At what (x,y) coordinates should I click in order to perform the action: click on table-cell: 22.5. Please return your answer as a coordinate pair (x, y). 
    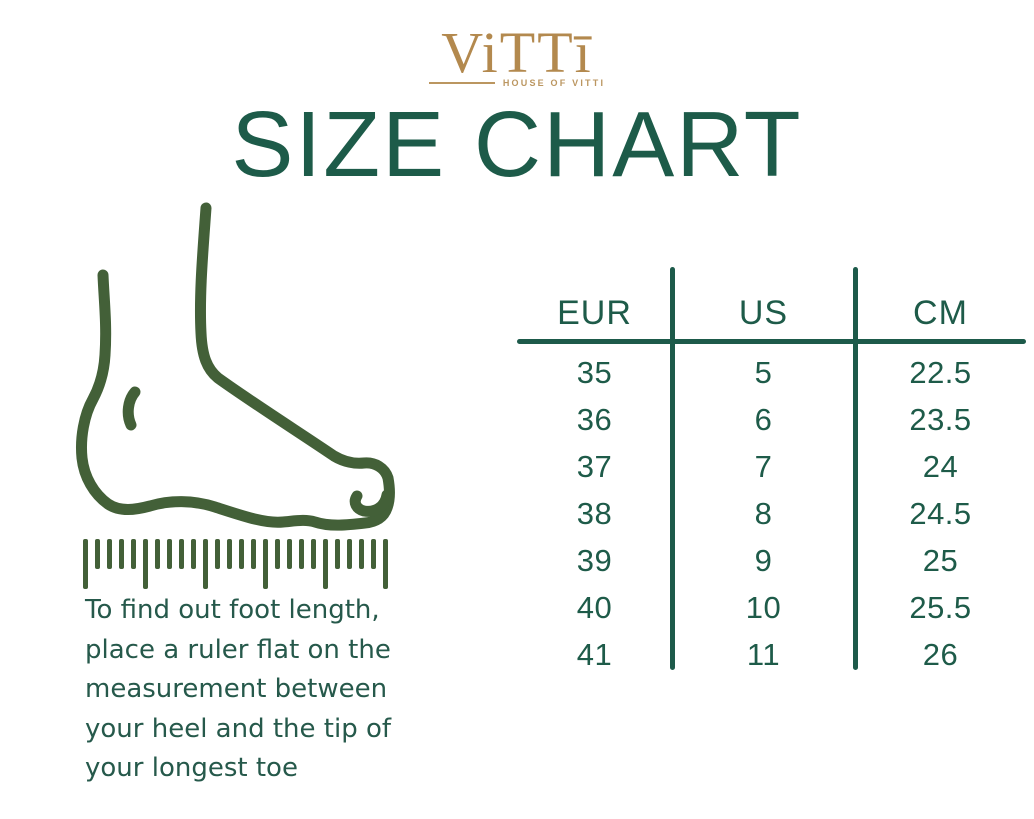
    Looking at the image, I should click on (940, 372).